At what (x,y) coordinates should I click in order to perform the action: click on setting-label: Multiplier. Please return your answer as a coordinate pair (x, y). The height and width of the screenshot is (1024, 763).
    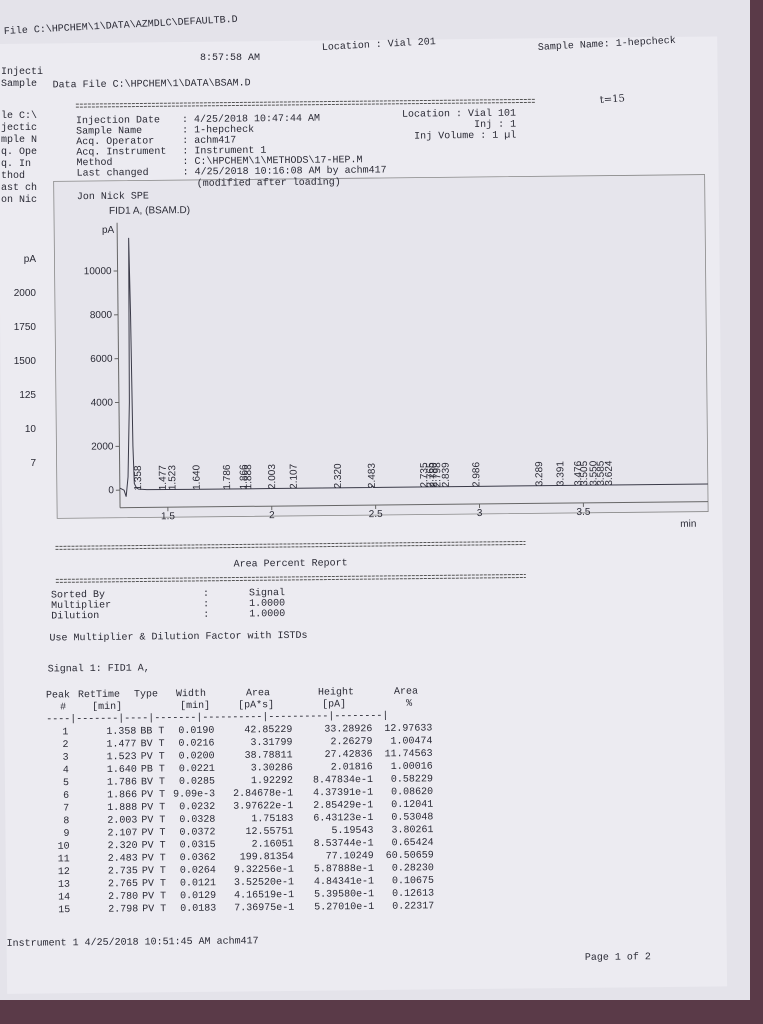
    Looking at the image, I should click on (81, 605).